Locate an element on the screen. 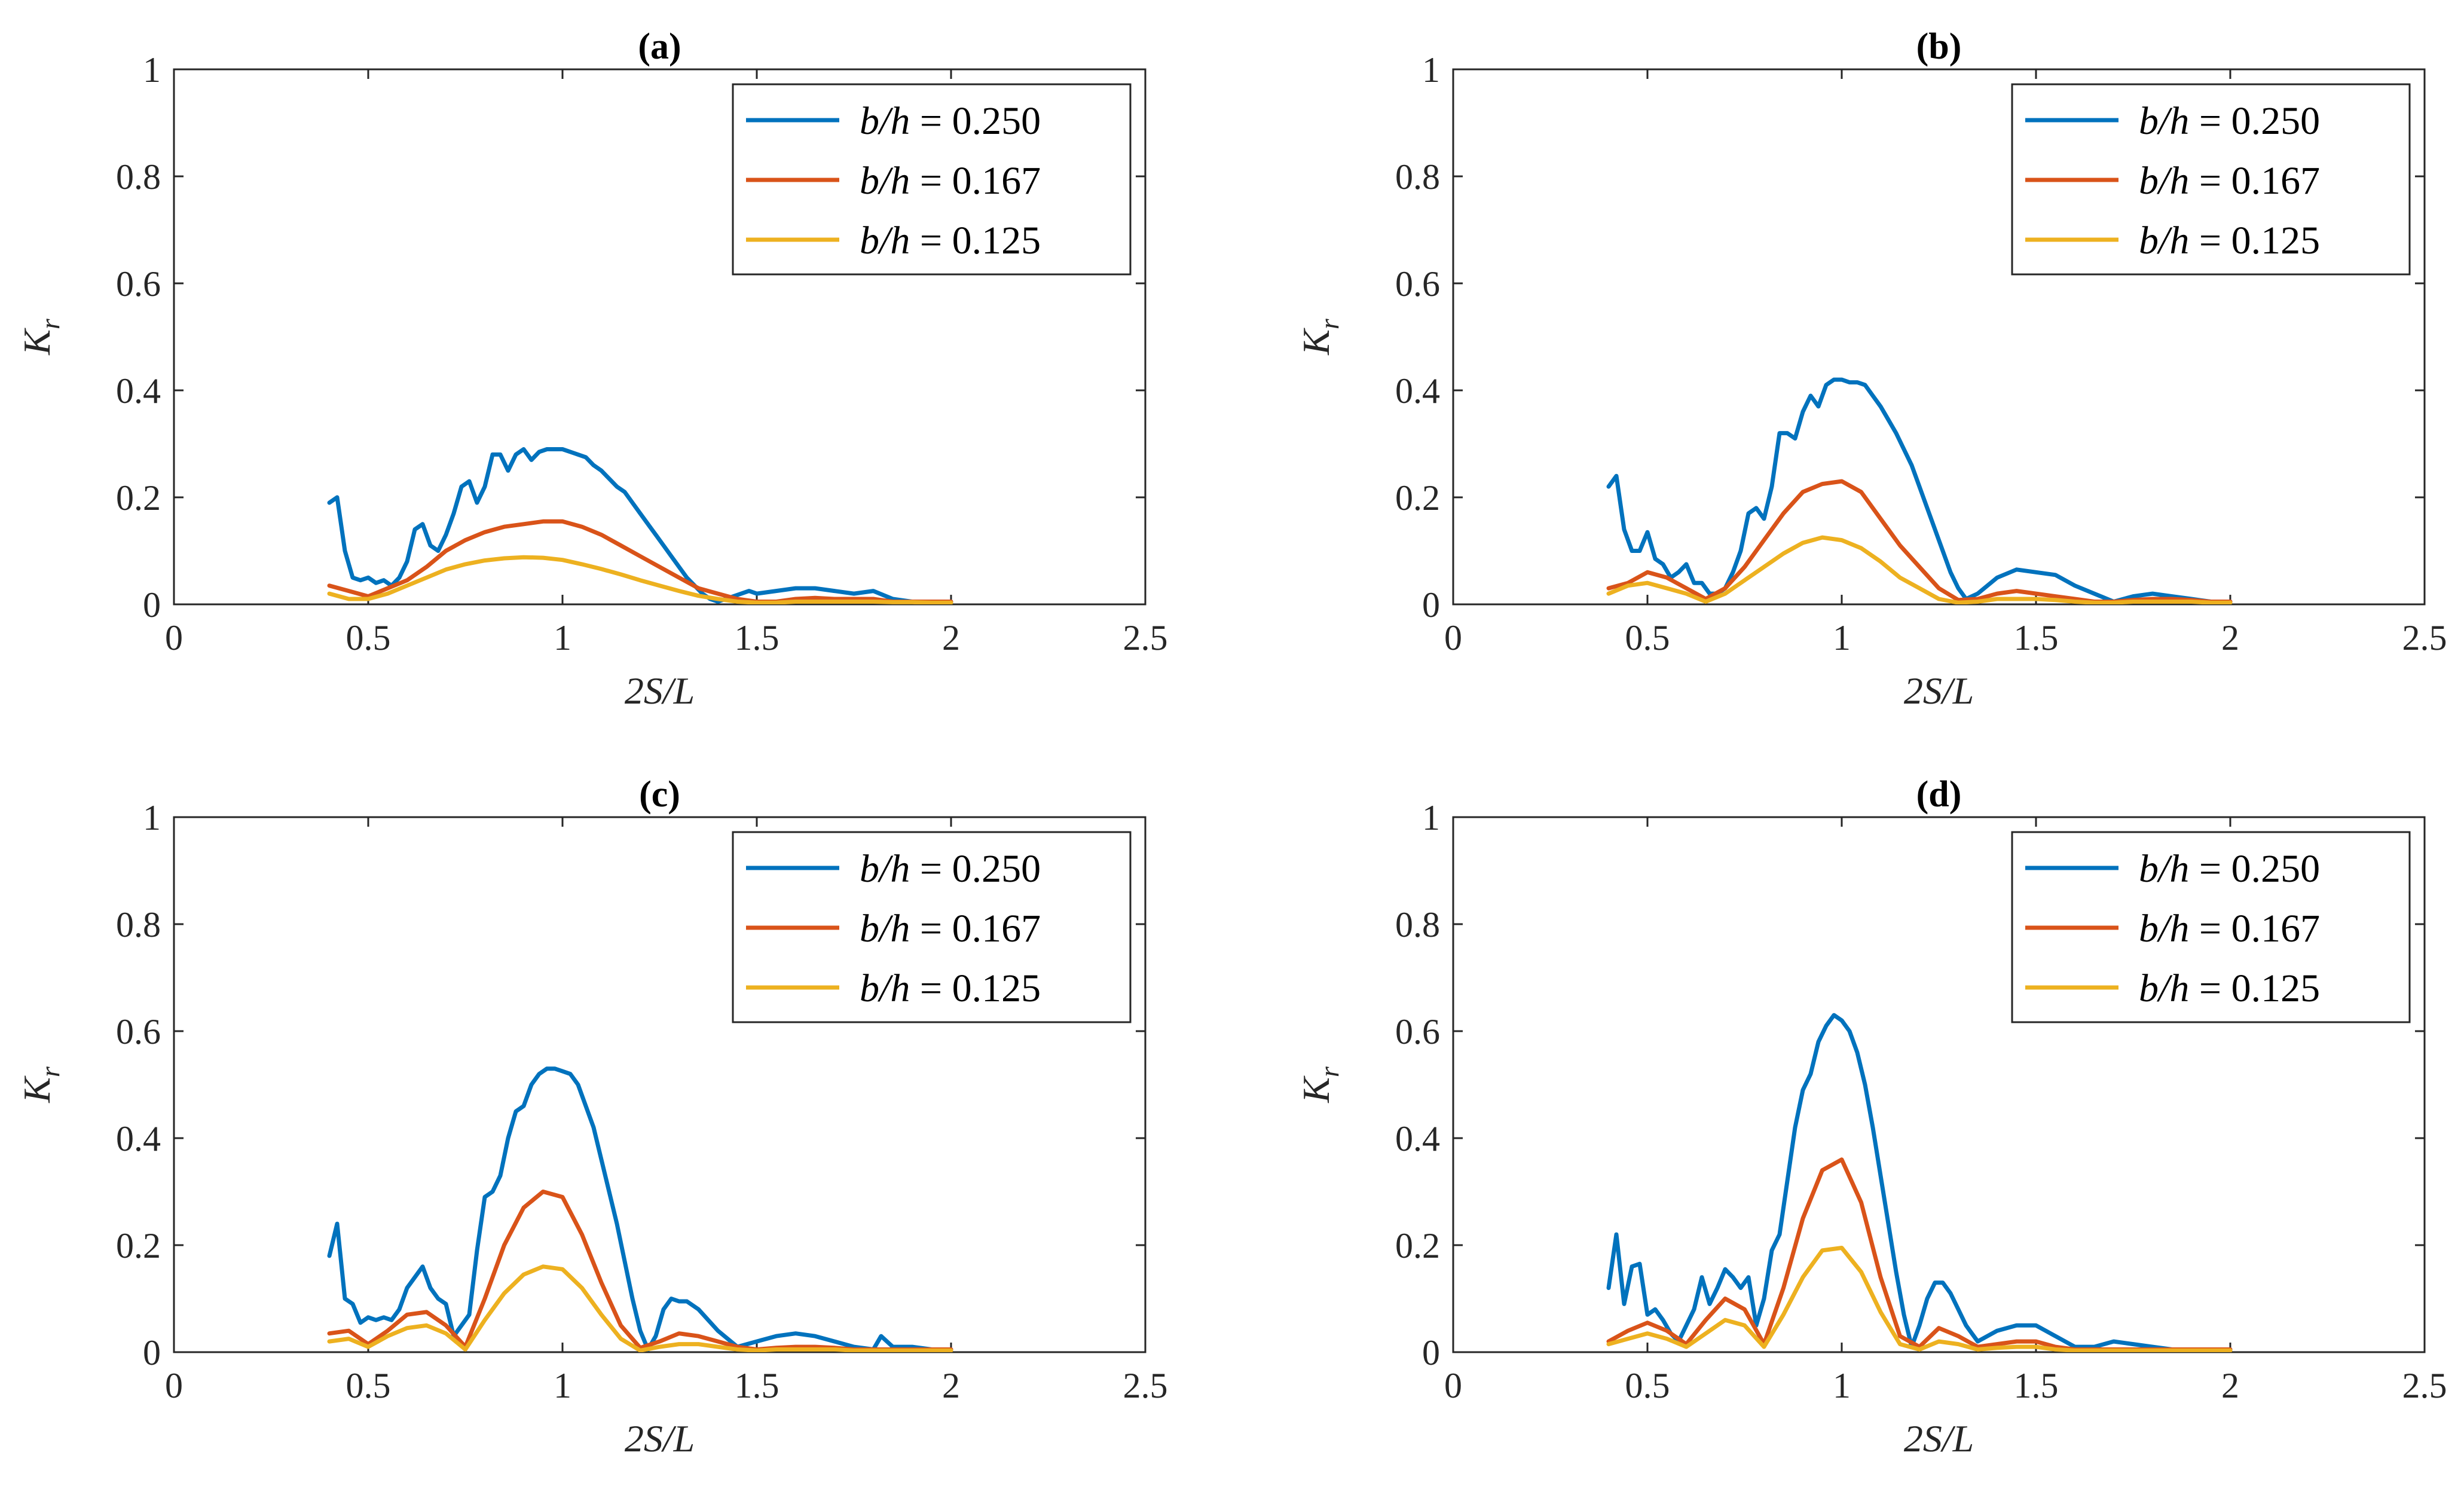 The height and width of the screenshot is (1498, 2464). chart-title: (d) is located at coordinates (1939, 794).